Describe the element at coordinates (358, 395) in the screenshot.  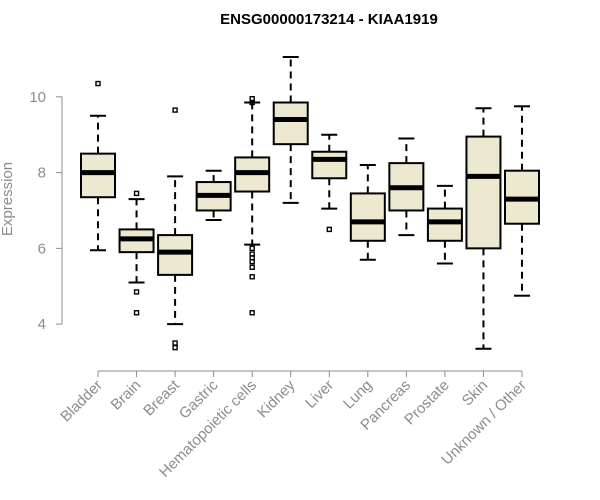
I see `x-tick-label: Lung` at that location.